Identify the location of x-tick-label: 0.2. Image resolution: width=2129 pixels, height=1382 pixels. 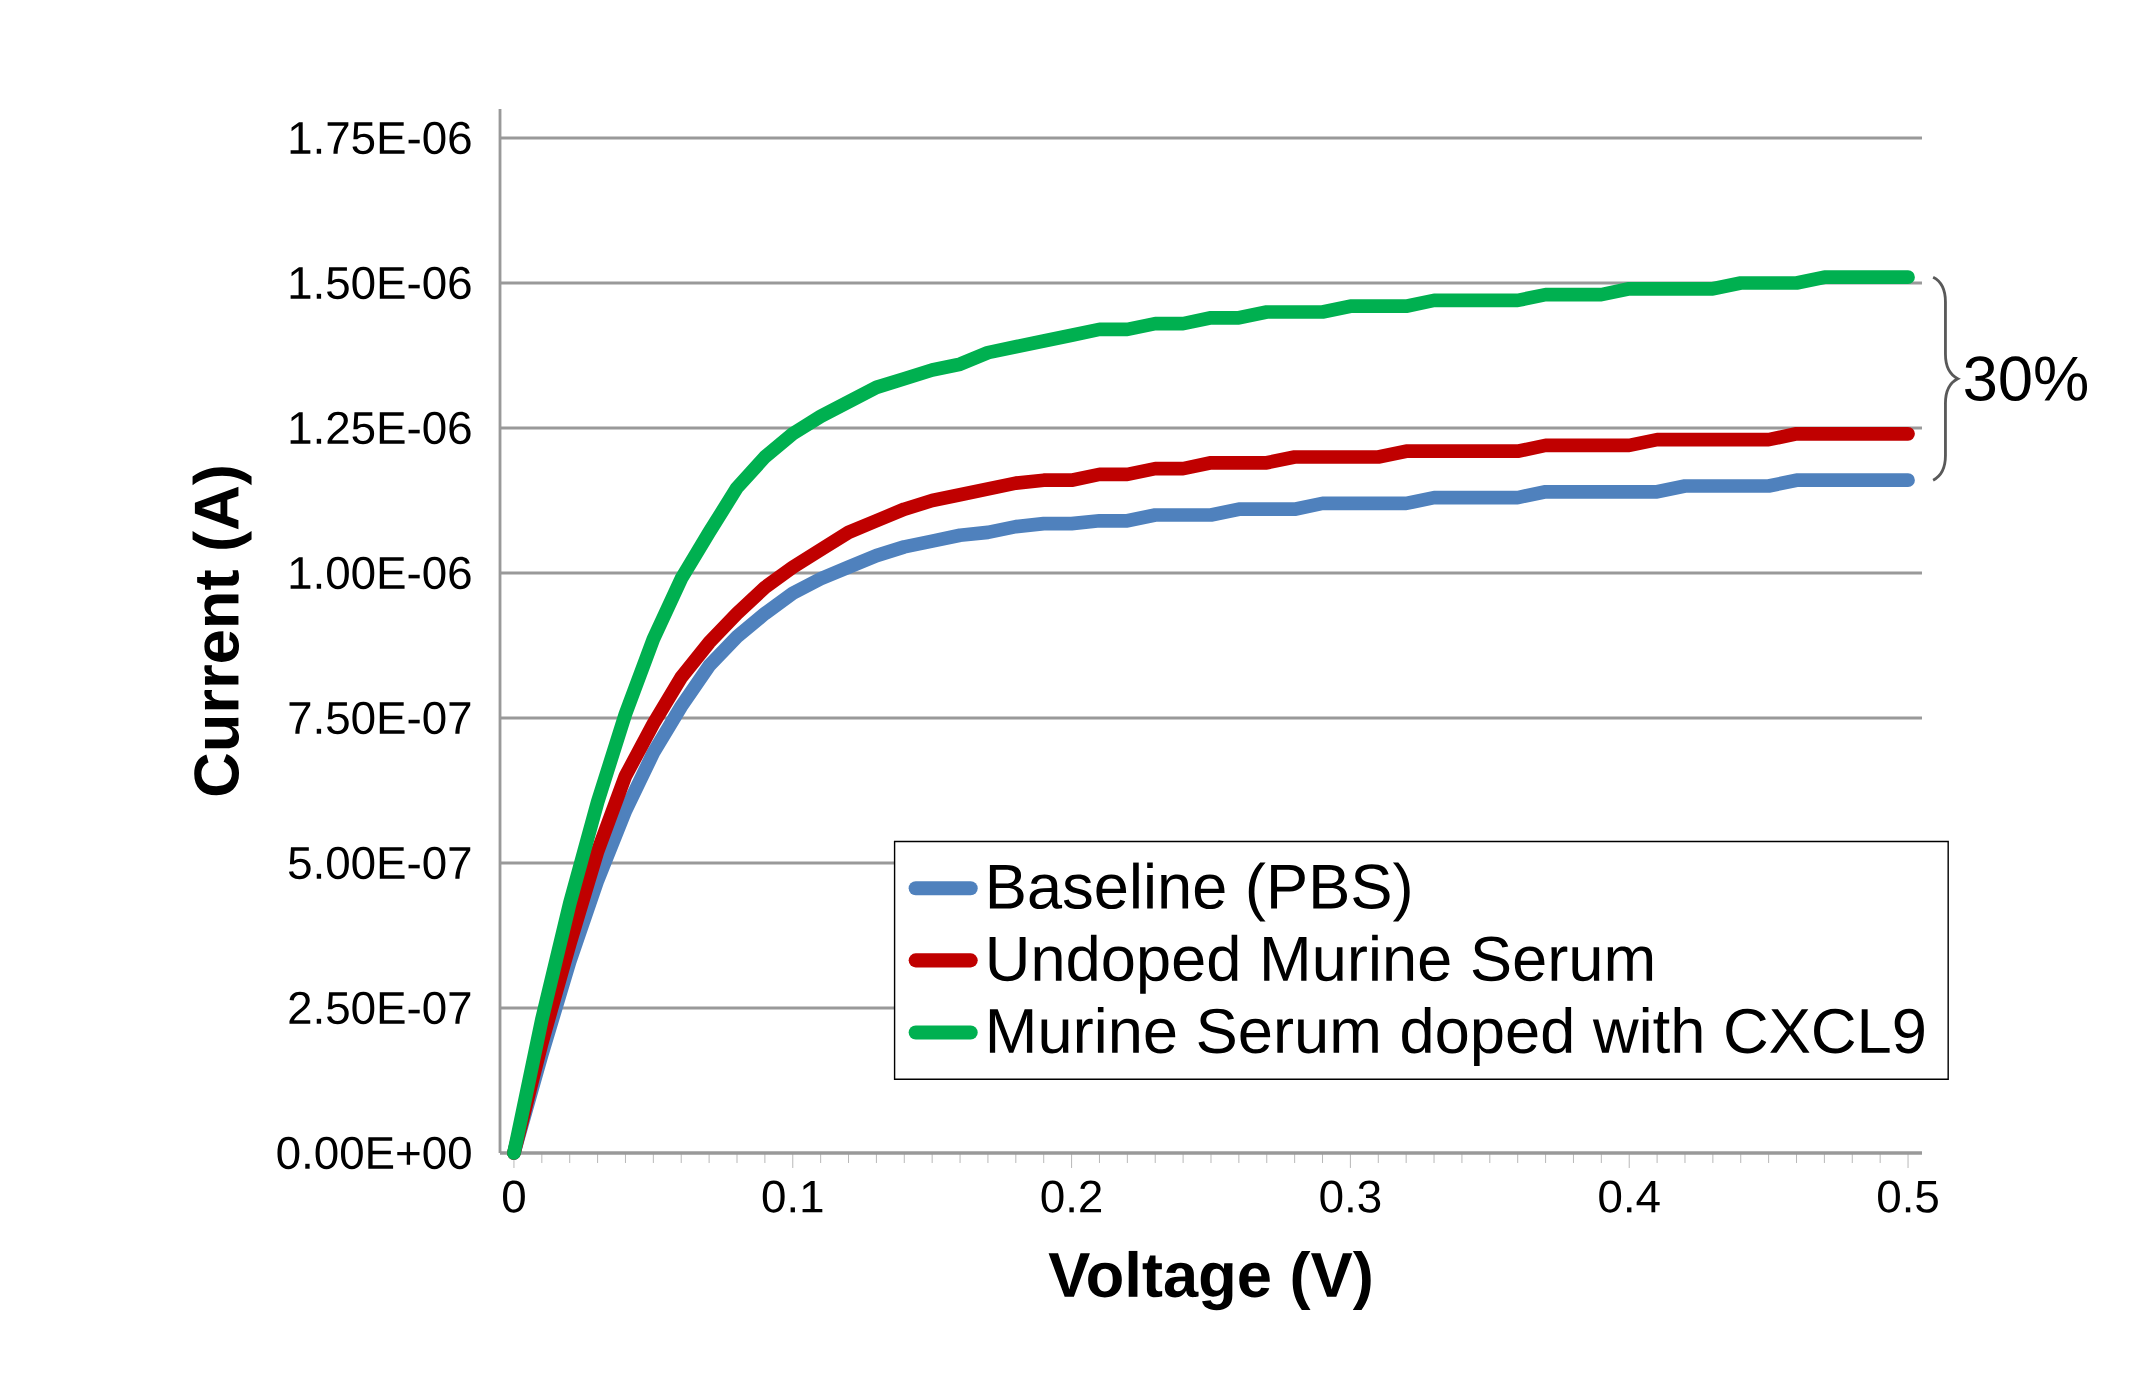
(1071, 1196).